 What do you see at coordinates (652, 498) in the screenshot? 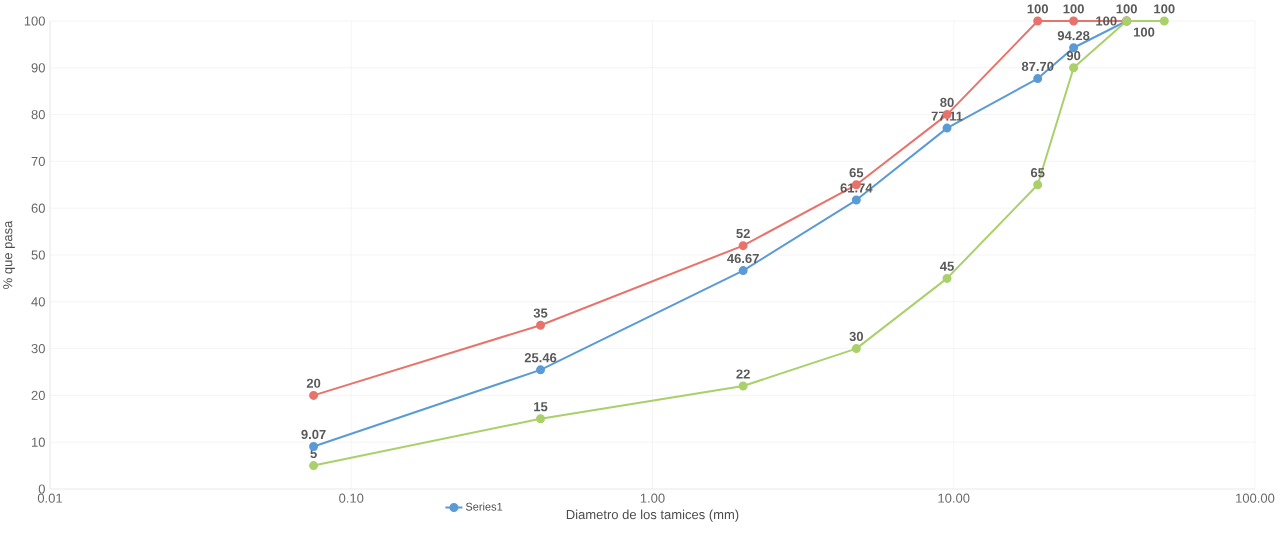
I see `x-tick-label: 1.00` at bounding box center [652, 498].